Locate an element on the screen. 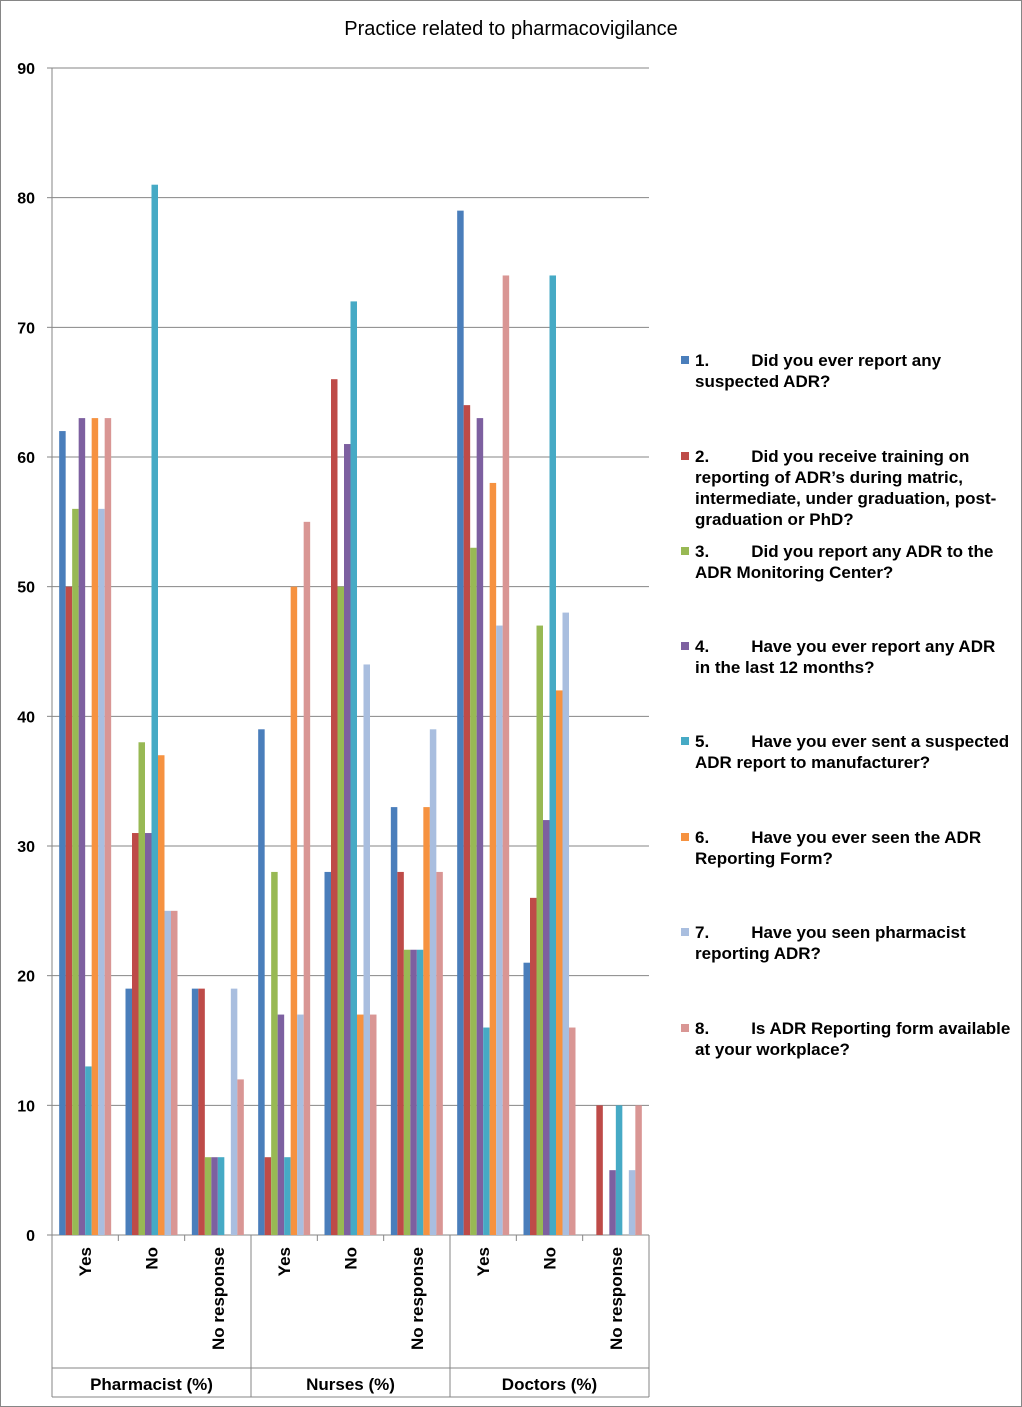 This screenshot has height=1407, width=1022. legend-text-1: 1. Did you ever report any suspected ADR? is located at coordinates (855, 371).